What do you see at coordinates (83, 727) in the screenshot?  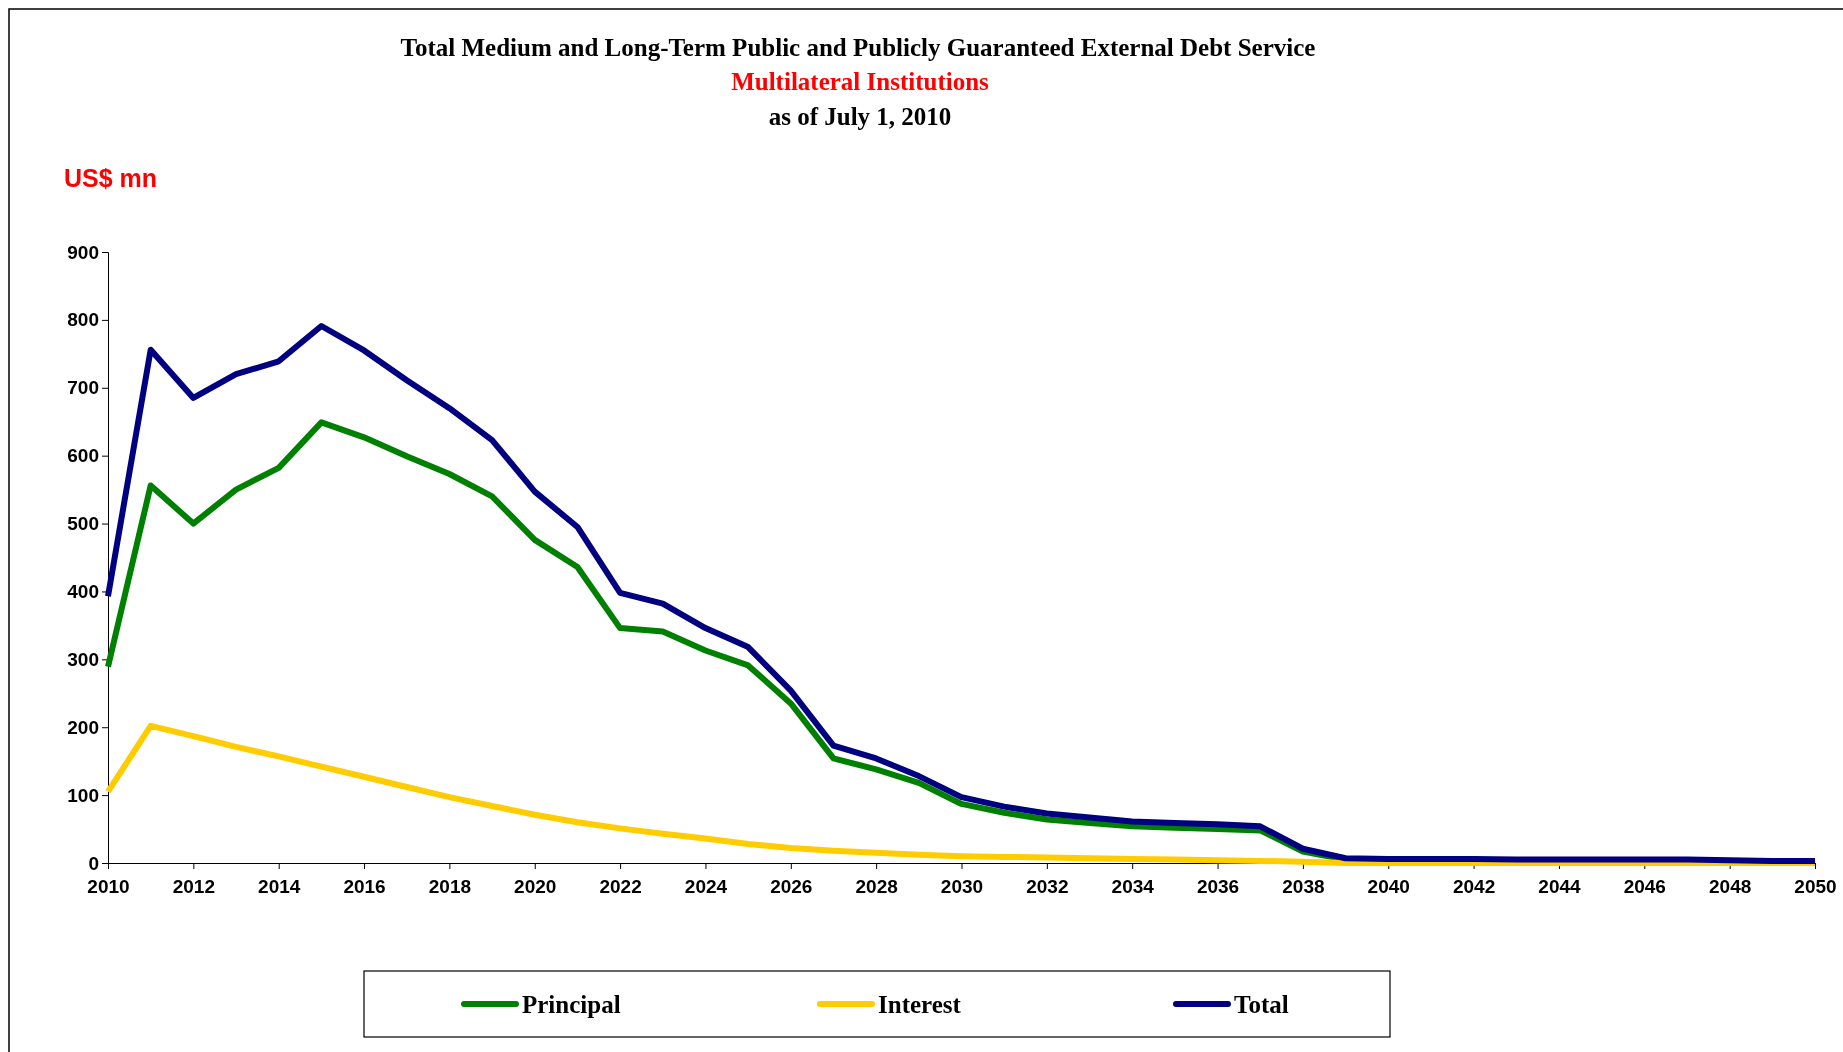 I see `y-tick-label: 200` at bounding box center [83, 727].